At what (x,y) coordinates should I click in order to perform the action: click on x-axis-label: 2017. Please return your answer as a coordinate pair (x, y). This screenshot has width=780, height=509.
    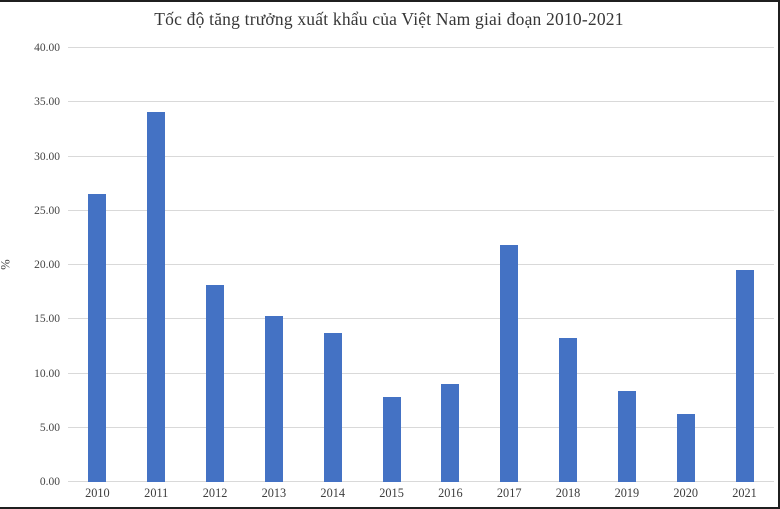
    Looking at the image, I should click on (509, 493).